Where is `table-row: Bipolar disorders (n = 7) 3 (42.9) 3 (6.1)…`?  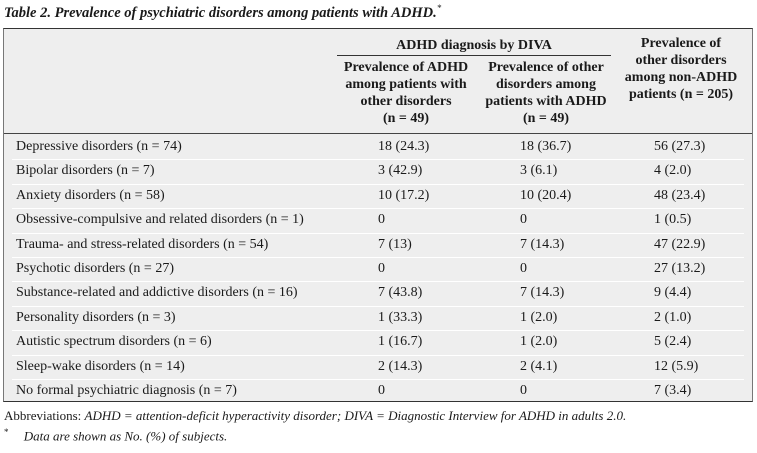
table-row: Bipolar disorders (n = 7) 3 (42.9) 3 (6.1)… is located at coordinates (378, 171).